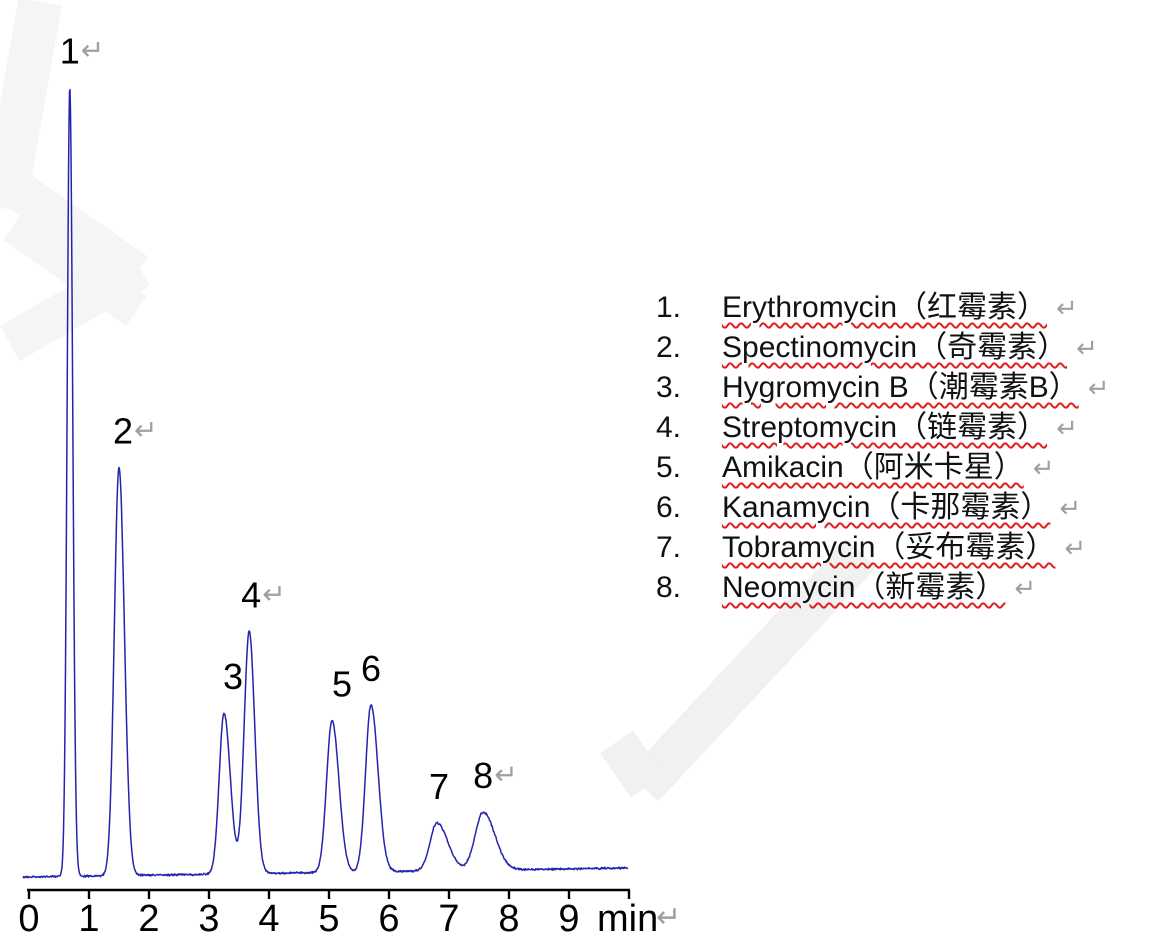 This screenshot has height=945, width=1173. Describe the element at coordinates (669, 467) in the screenshot. I see `legend-item-number: 5.` at that location.